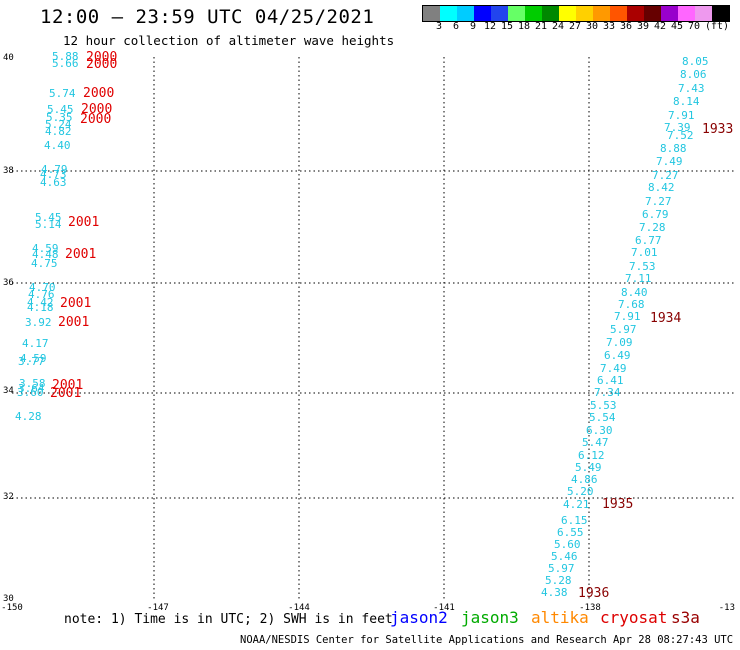 The width and height of the screenshot is (740, 650). Describe the element at coordinates (35, 343) in the screenshot. I see `swh-label: 4.17` at that location.